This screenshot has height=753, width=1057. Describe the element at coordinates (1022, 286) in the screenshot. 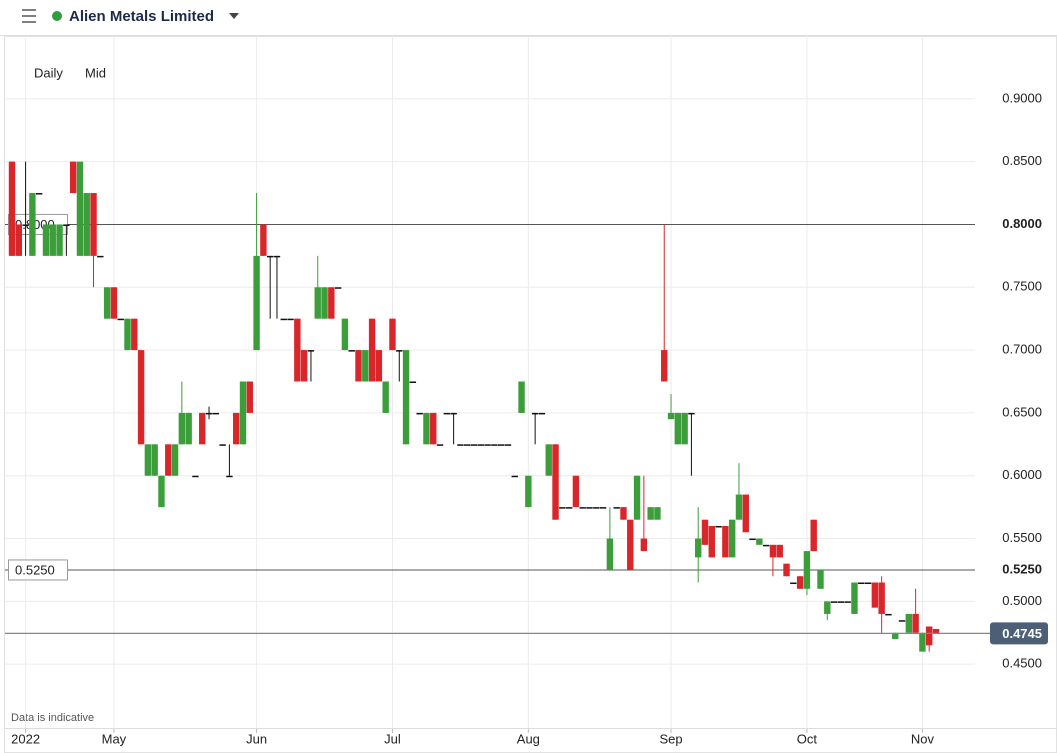

I see `y-tick-label: 0.7500` at that location.